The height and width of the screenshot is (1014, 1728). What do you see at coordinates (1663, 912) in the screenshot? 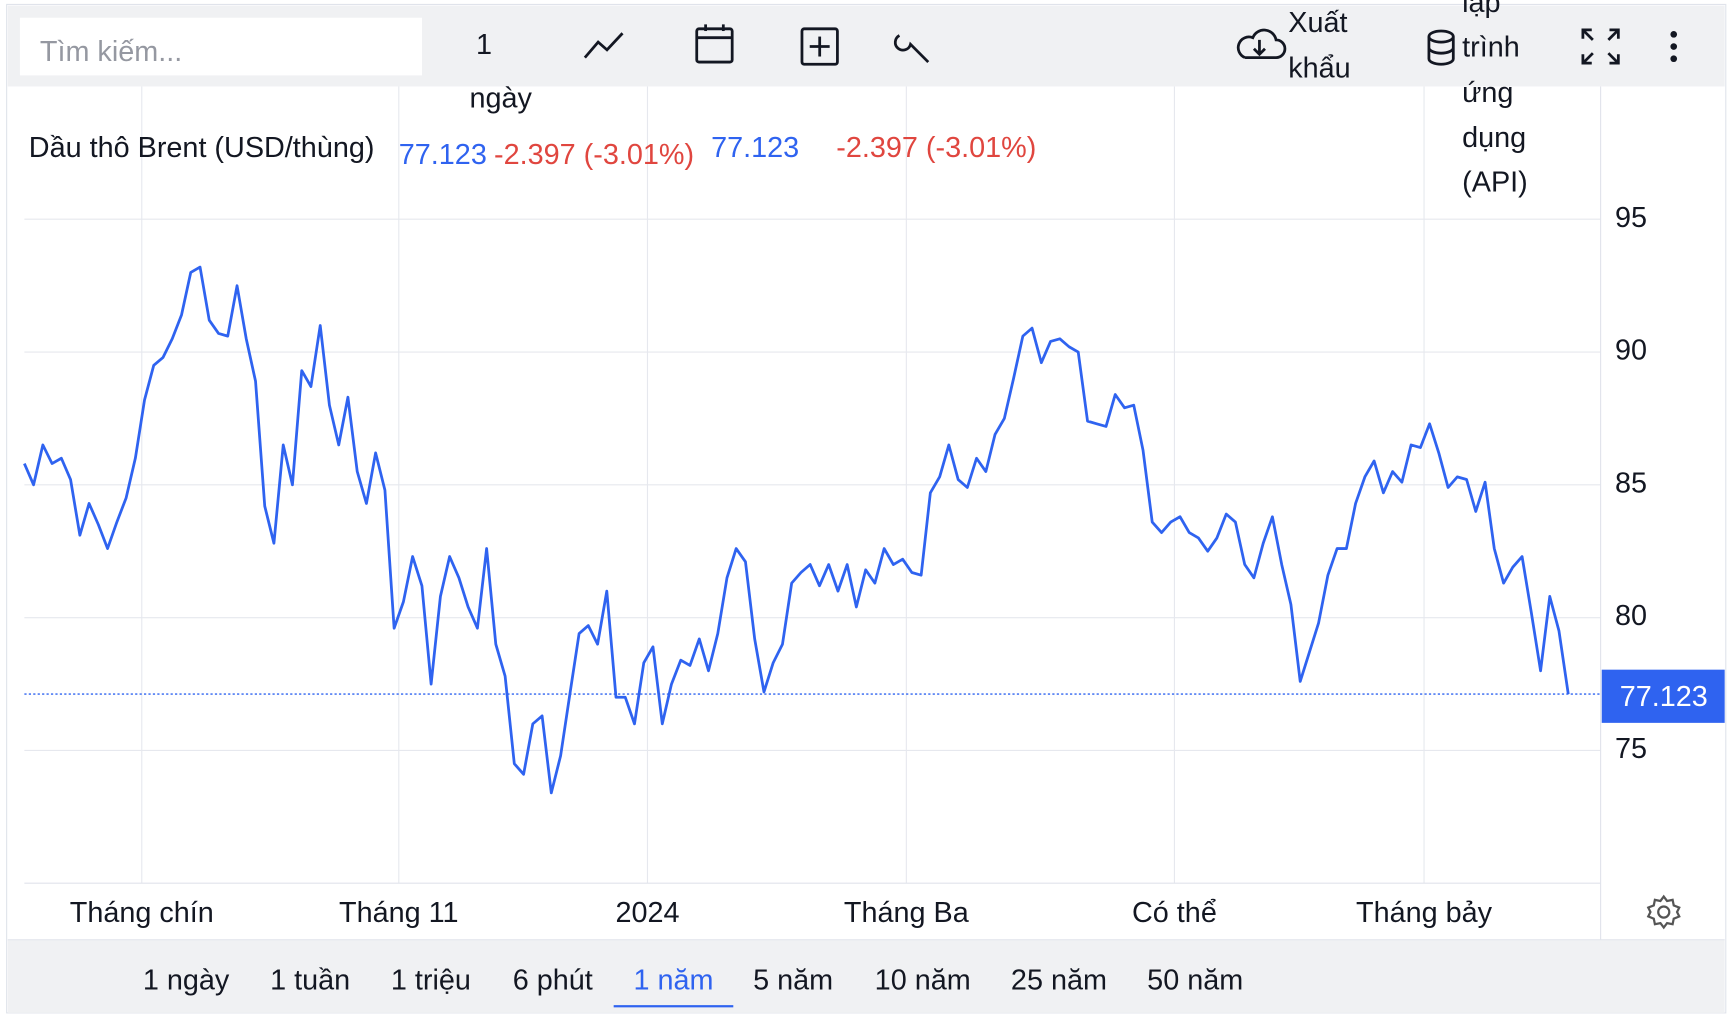
I see `axis-settings-icon` at bounding box center [1663, 912].